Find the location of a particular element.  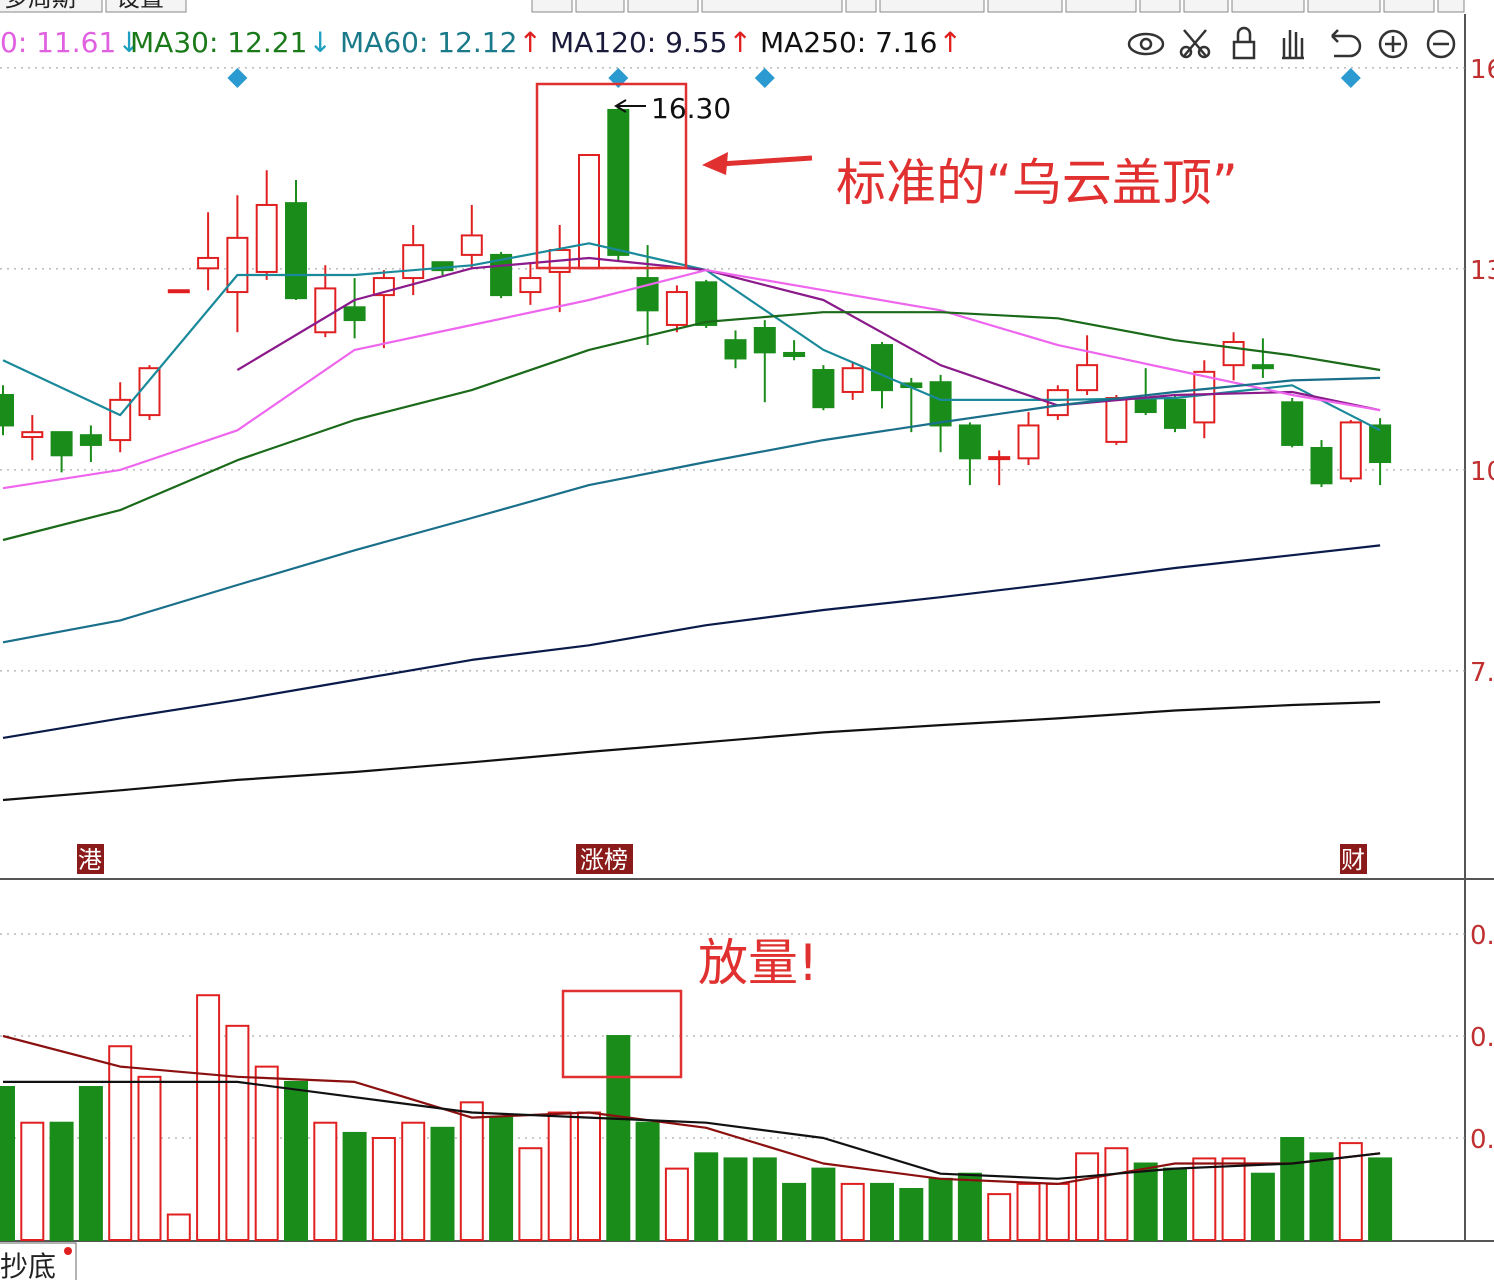

lock-icon is located at coordinates (1244, 50).